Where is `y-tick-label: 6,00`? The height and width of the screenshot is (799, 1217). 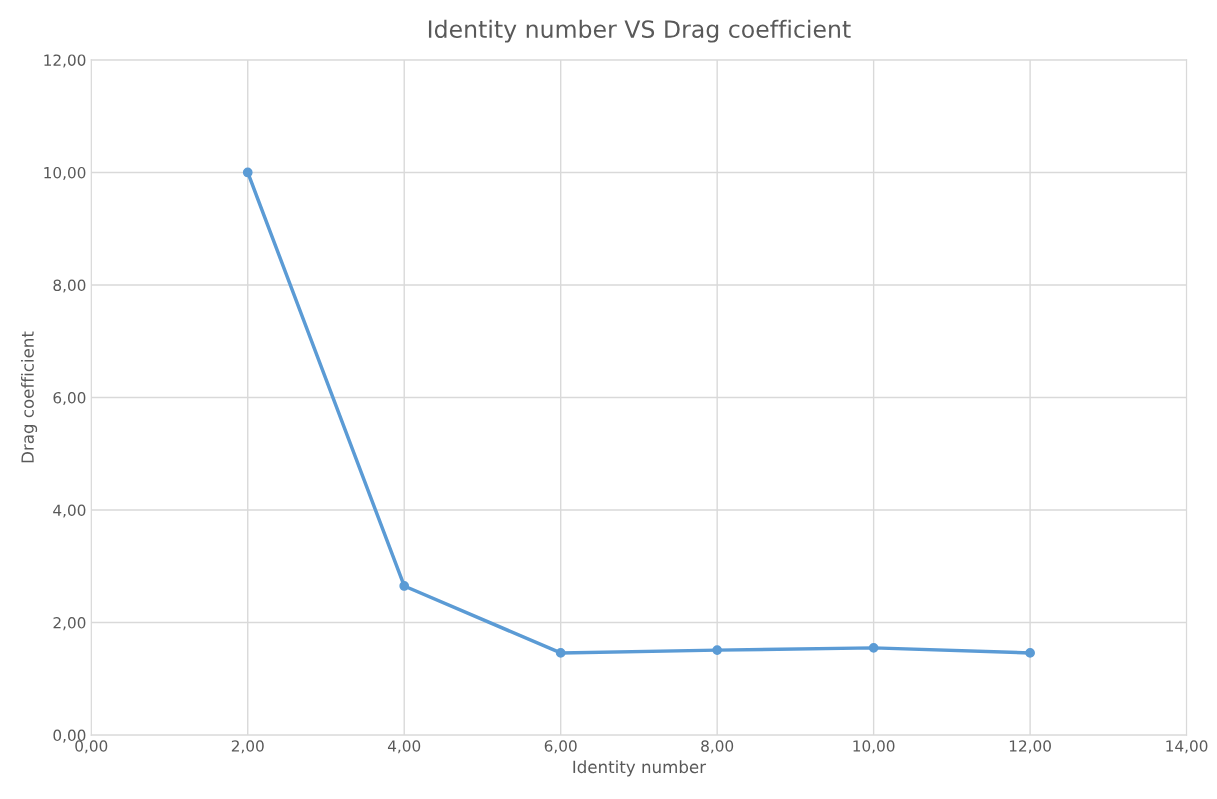
y-tick-label: 6,00 is located at coordinates (69, 398).